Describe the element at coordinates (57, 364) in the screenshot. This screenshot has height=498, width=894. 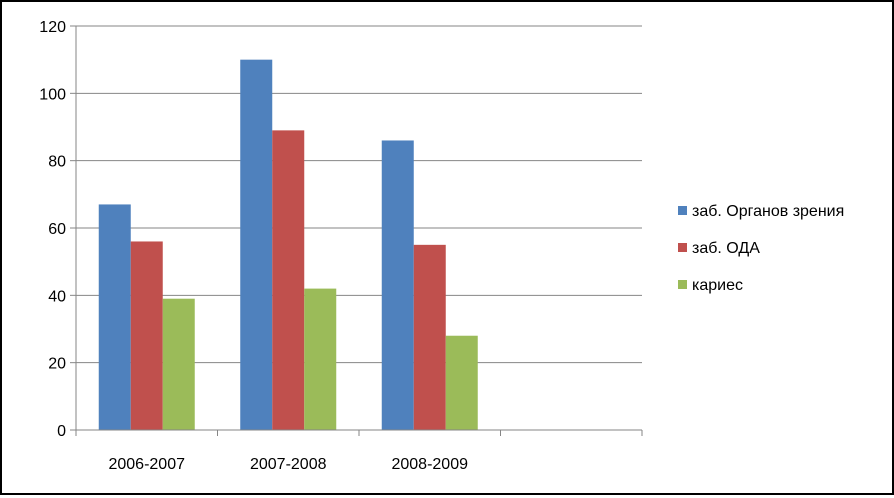
I see `y-tick-label: 20` at that location.